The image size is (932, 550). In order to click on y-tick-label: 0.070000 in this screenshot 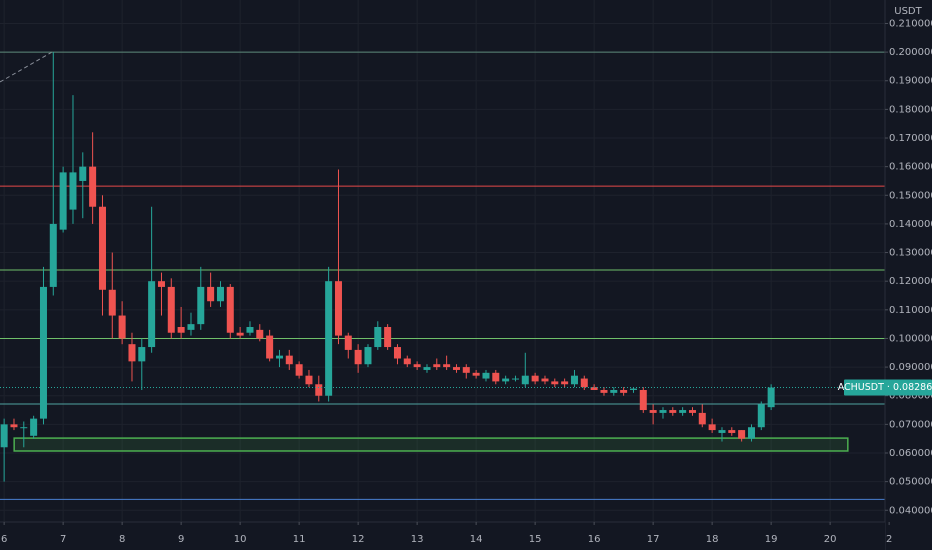, I will do `click(910, 424)`.